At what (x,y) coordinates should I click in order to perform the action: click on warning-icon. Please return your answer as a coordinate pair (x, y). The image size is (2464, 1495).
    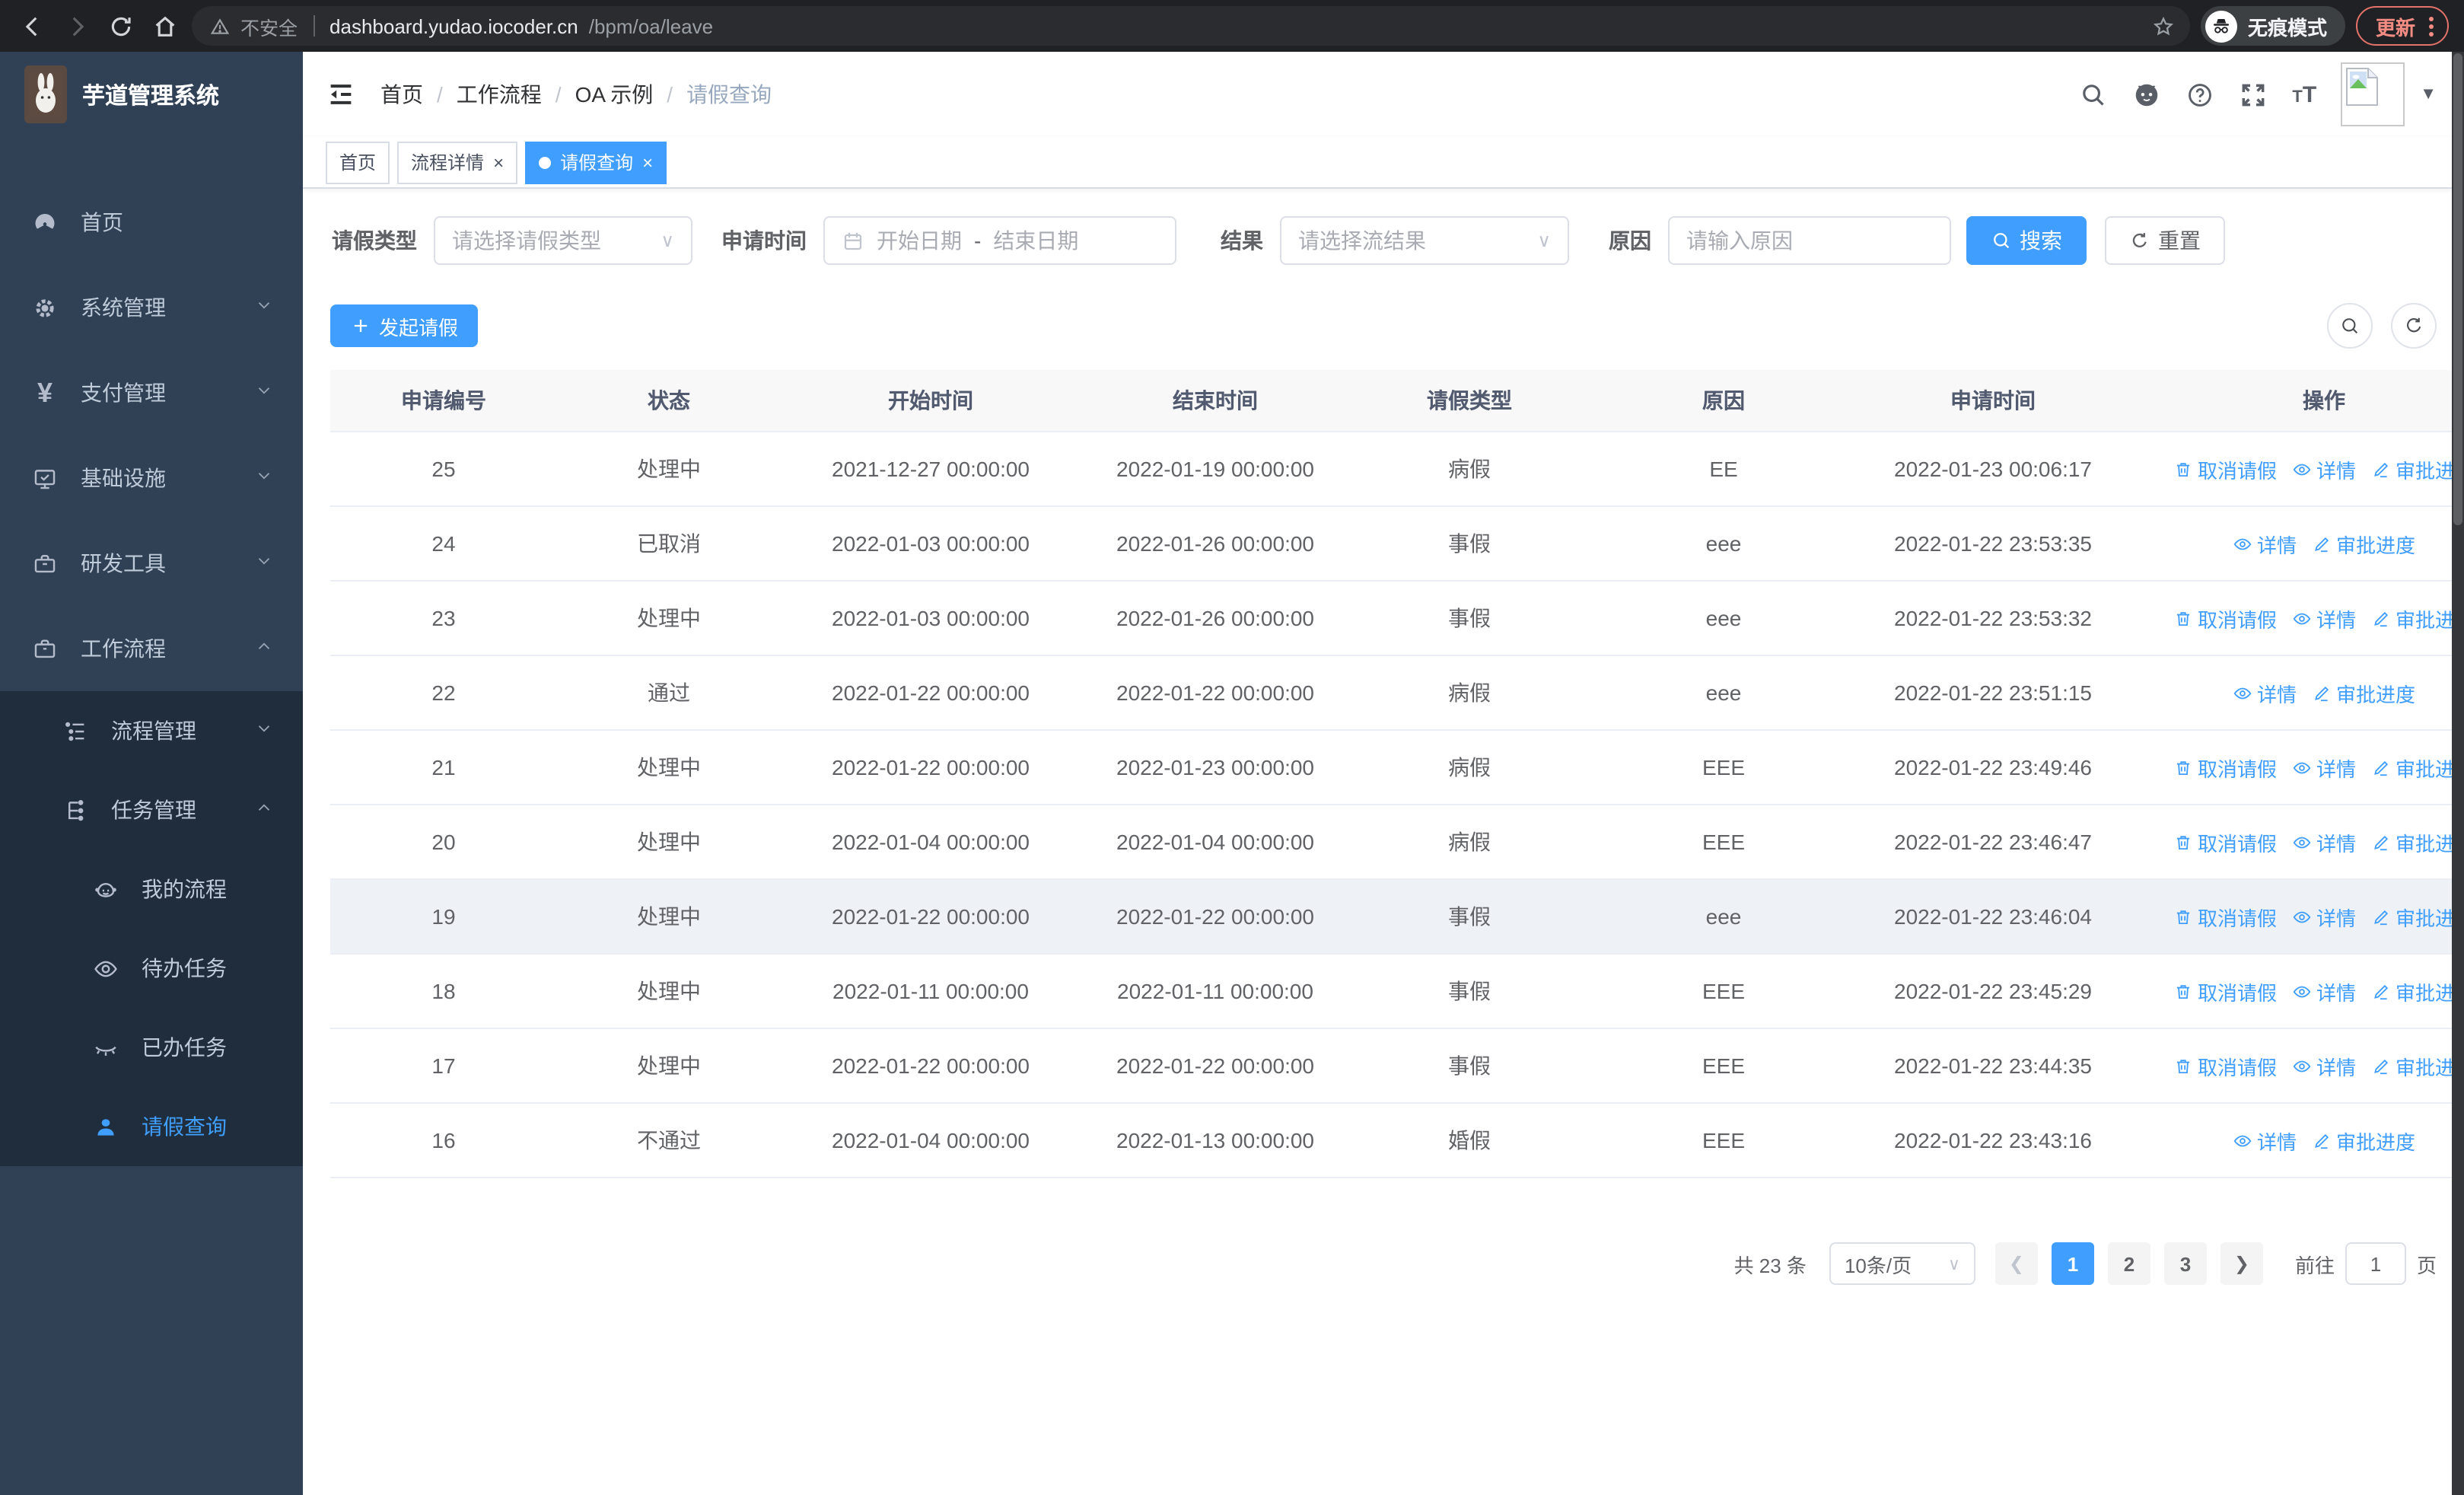
    Looking at the image, I should click on (220, 26).